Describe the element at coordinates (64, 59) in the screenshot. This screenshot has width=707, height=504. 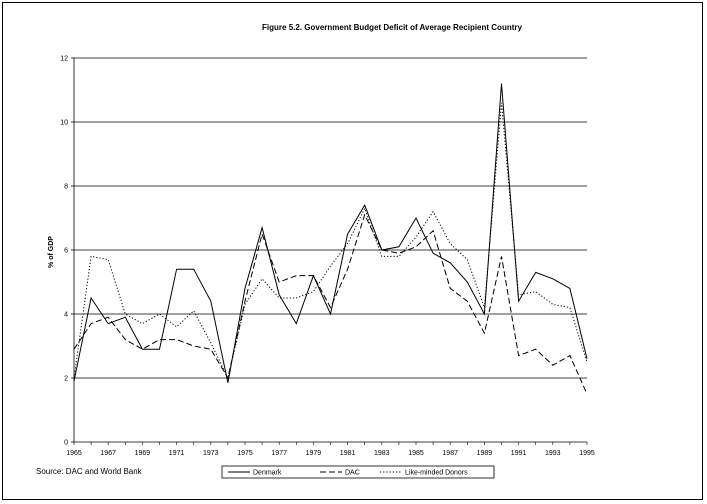
I see `y-tick-label: 12` at that location.